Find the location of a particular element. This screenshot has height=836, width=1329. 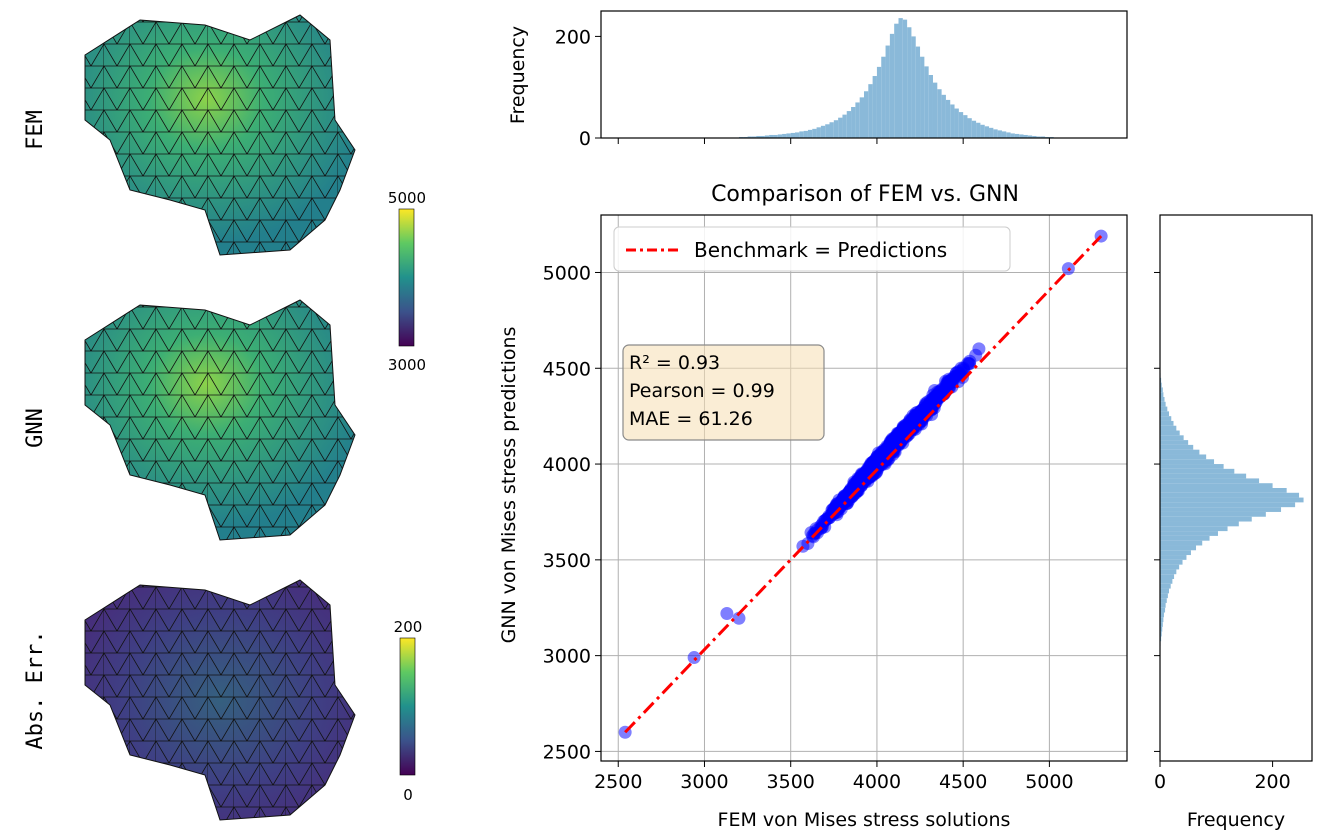

scatter-cloud is located at coordinates (891, 447).